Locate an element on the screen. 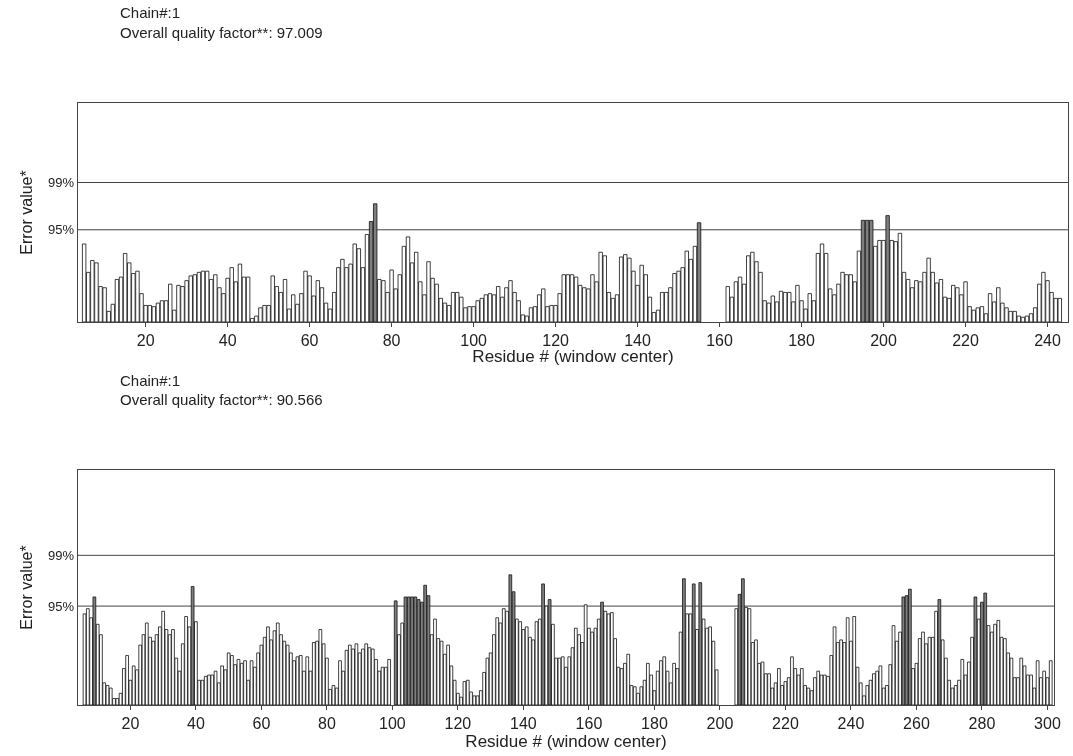 This screenshot has height=756, width=1073. x-tick-label: 20 is located at coordinates (130, 724).